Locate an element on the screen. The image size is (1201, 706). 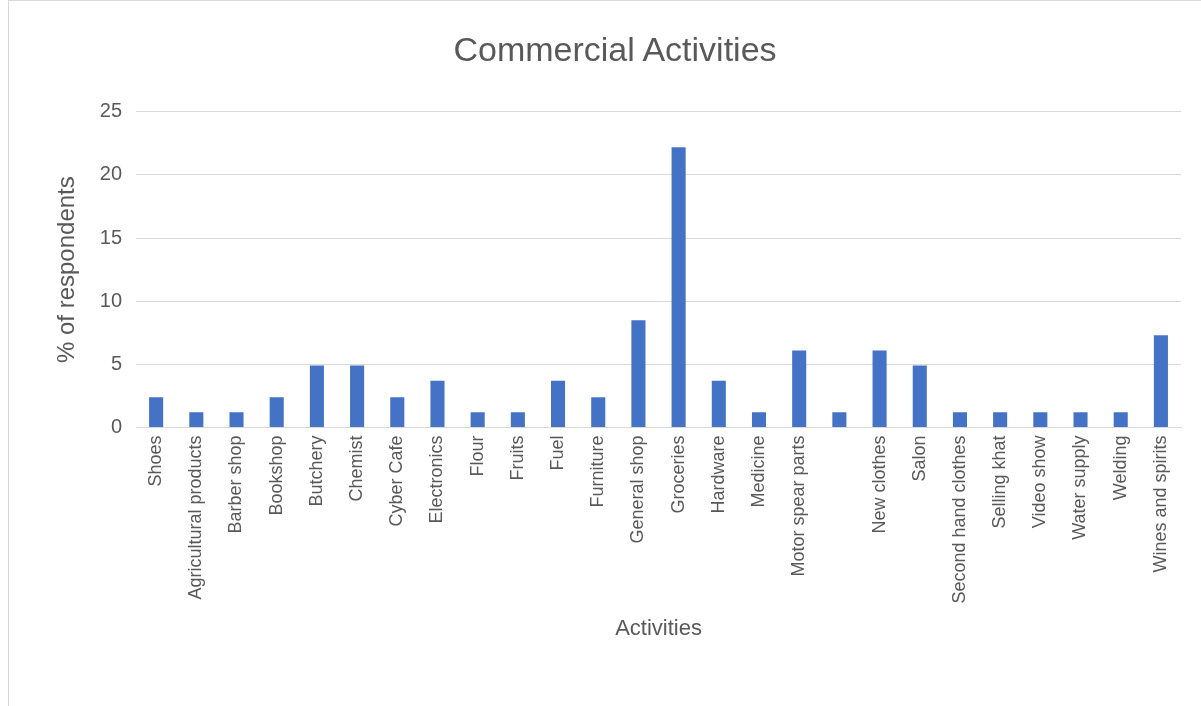
x-tick-label: New clothes is located at coordinates (878, 484).